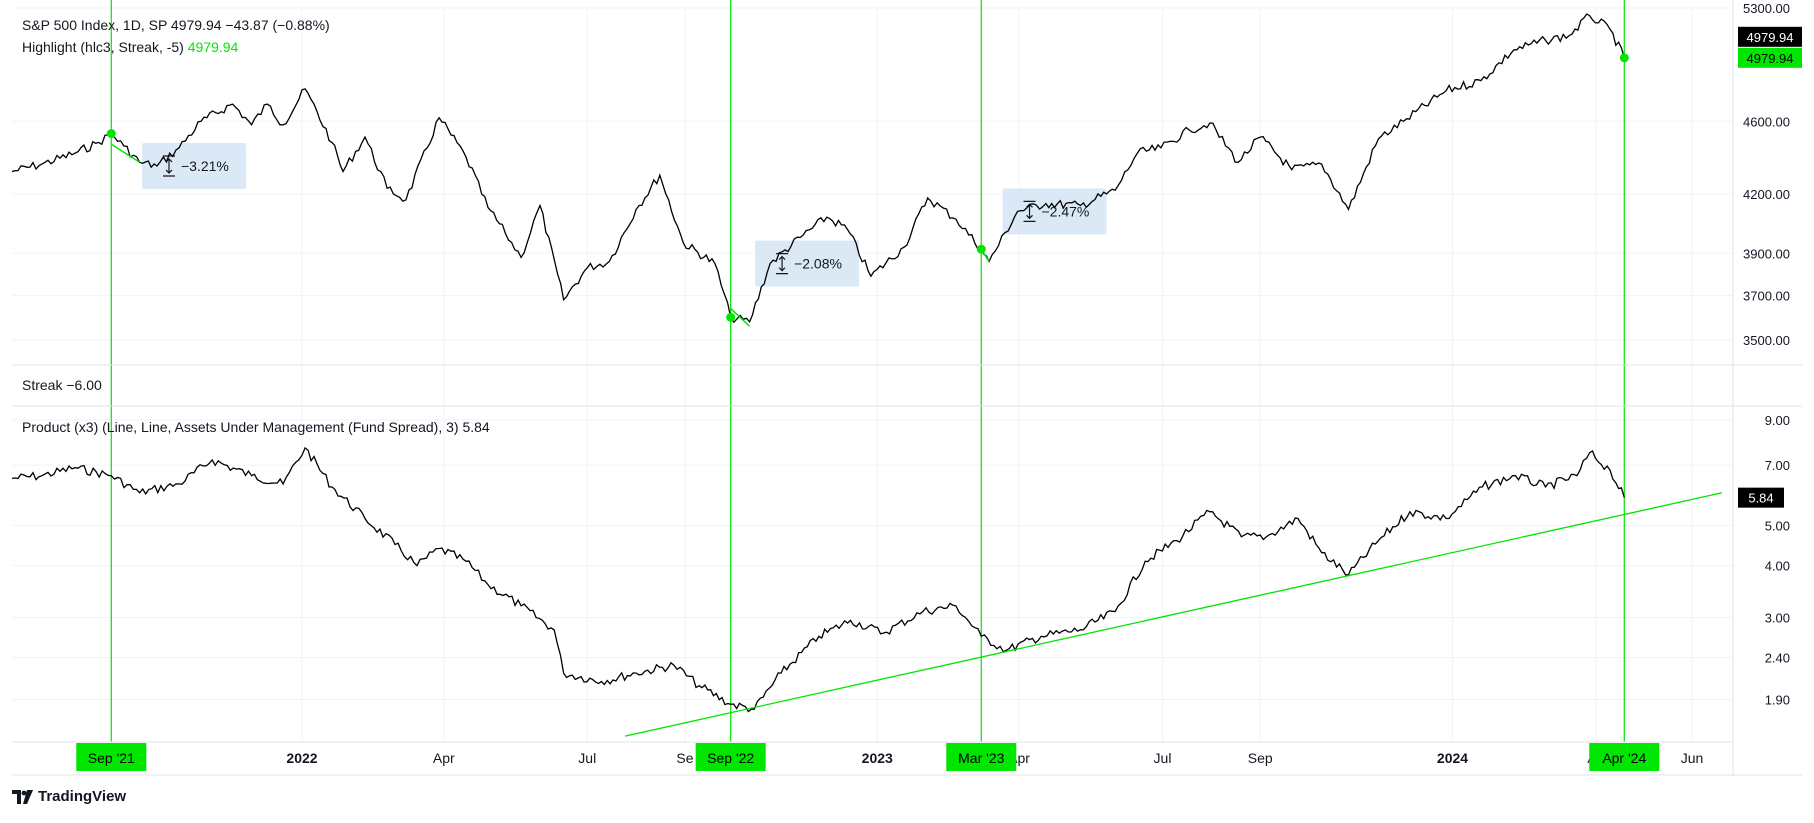 The image size is (1814, 823). Describe the element at coordinates (1766, 121) in the screenshot. I see `price-y-tick-label: 4600.00` at that location.